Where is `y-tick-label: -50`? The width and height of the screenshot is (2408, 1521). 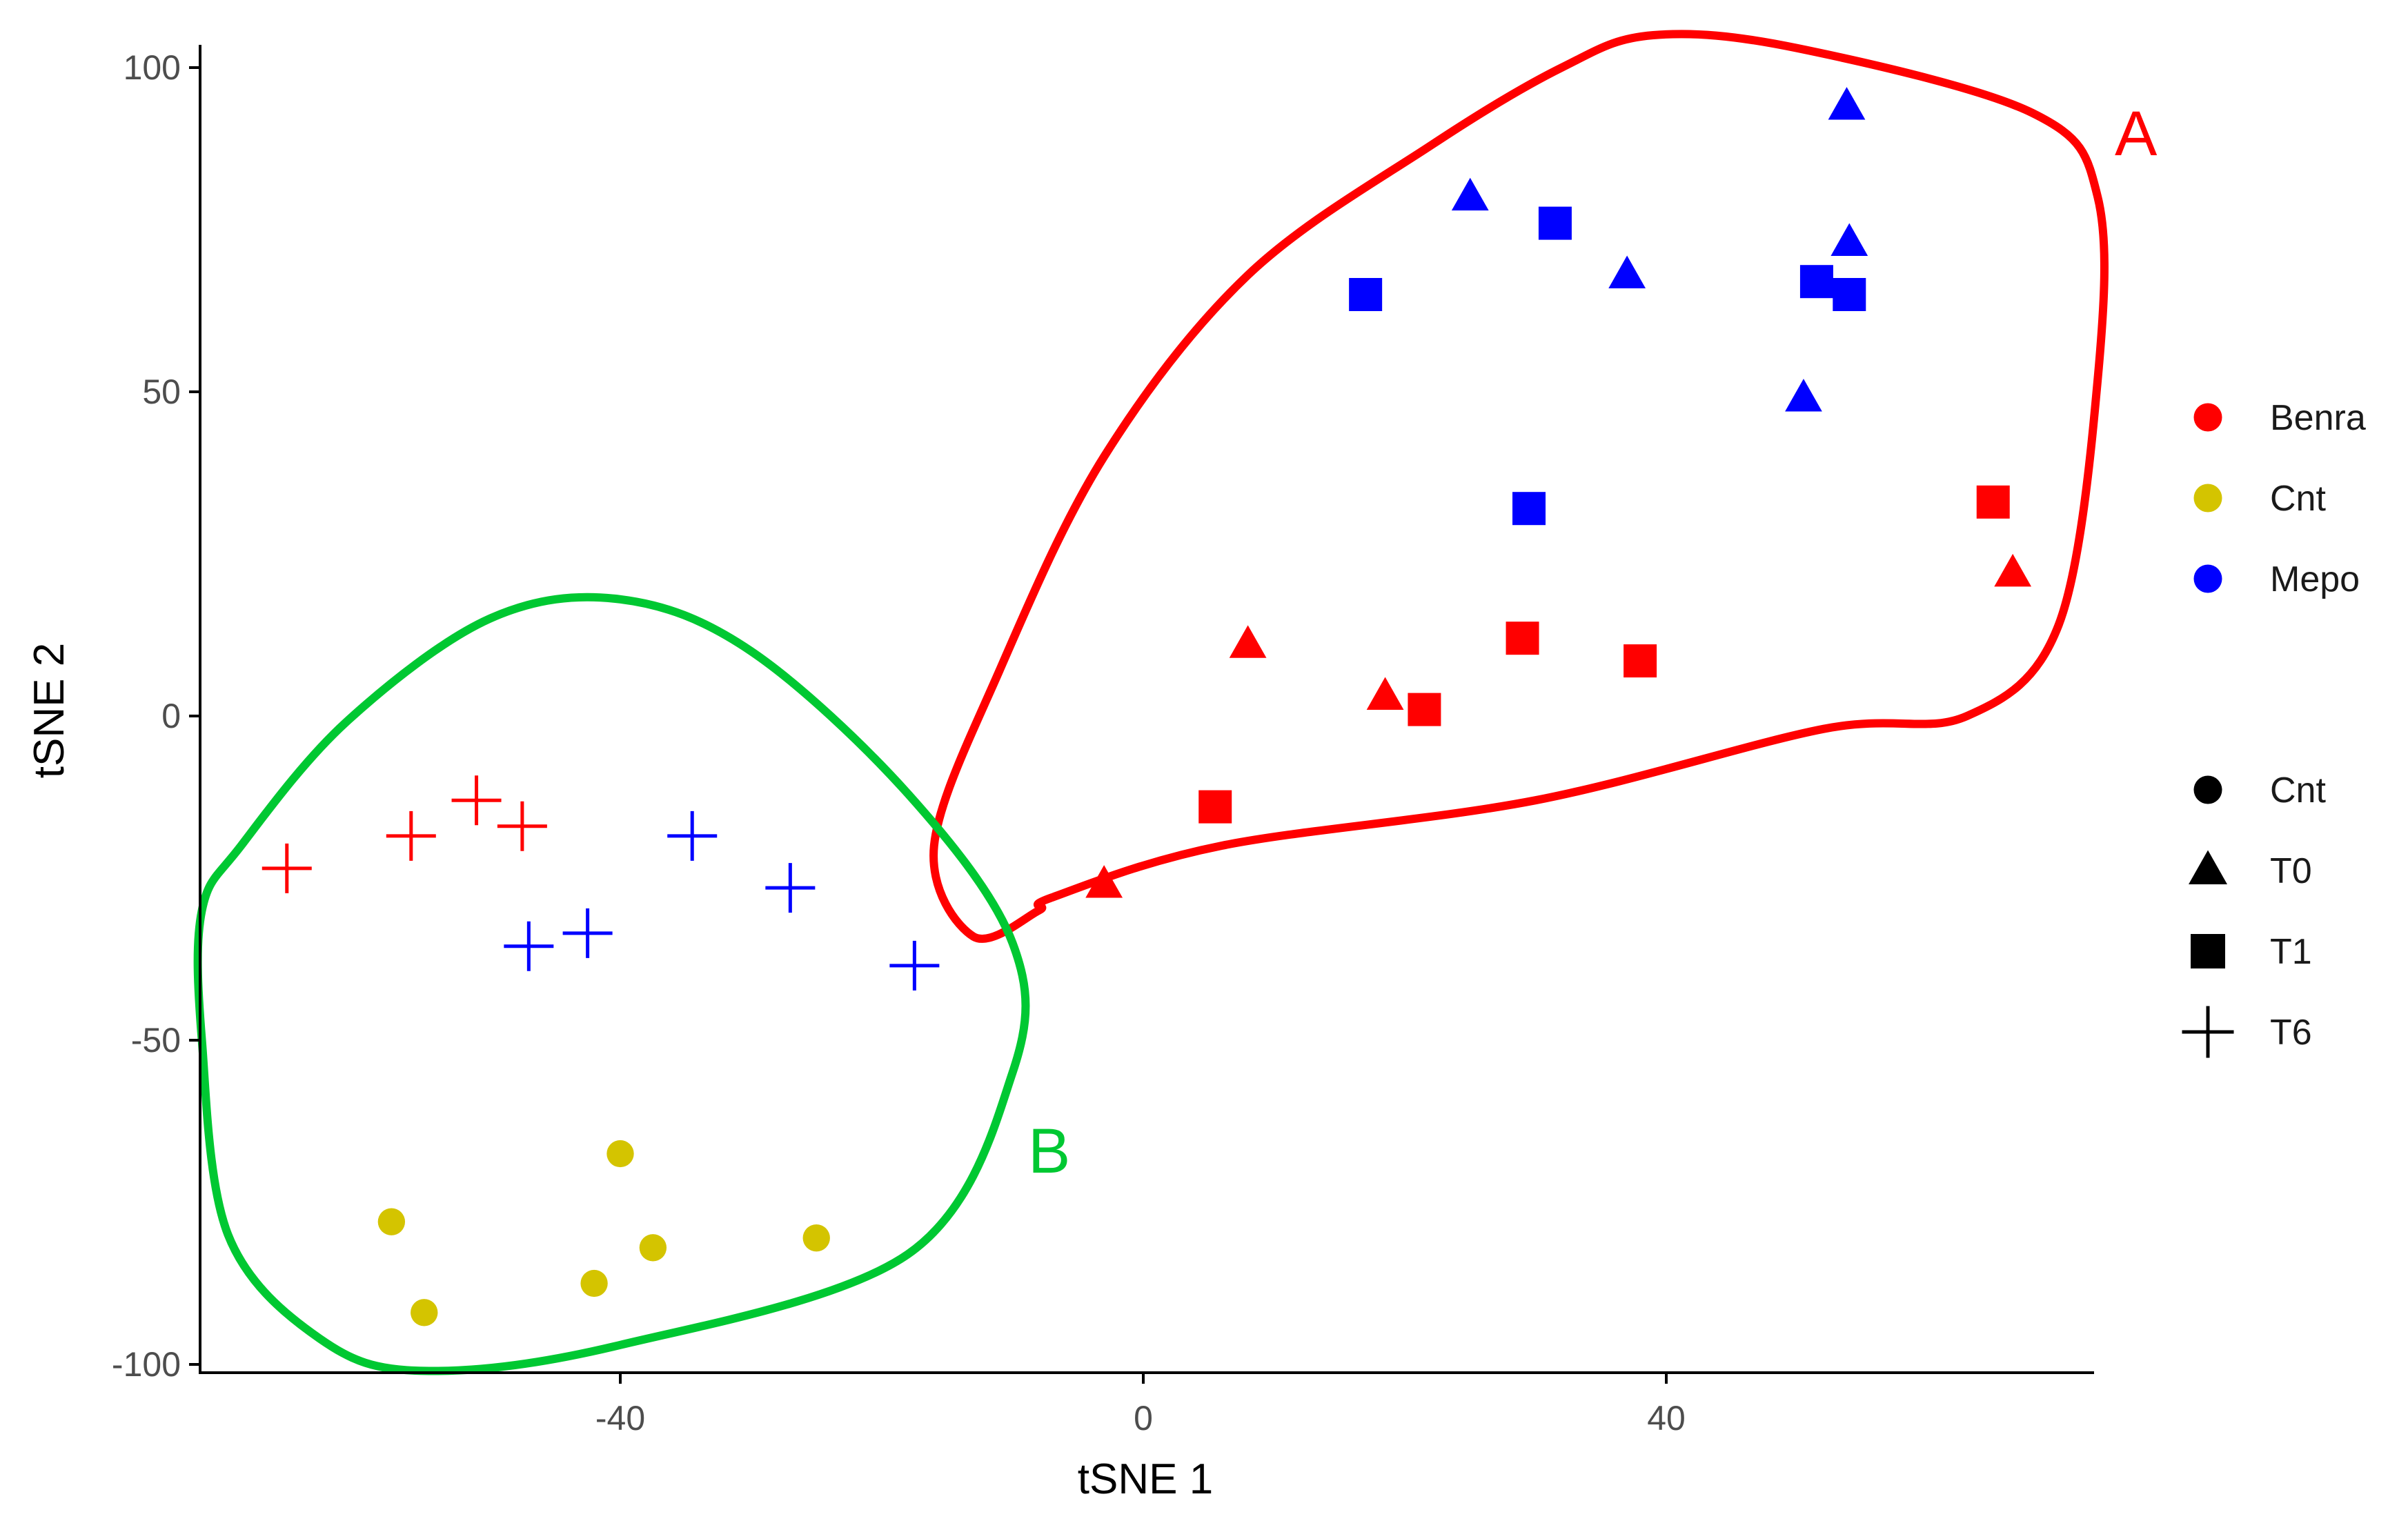
y-tick-label: -50 is located at coordinates (156, 1041).